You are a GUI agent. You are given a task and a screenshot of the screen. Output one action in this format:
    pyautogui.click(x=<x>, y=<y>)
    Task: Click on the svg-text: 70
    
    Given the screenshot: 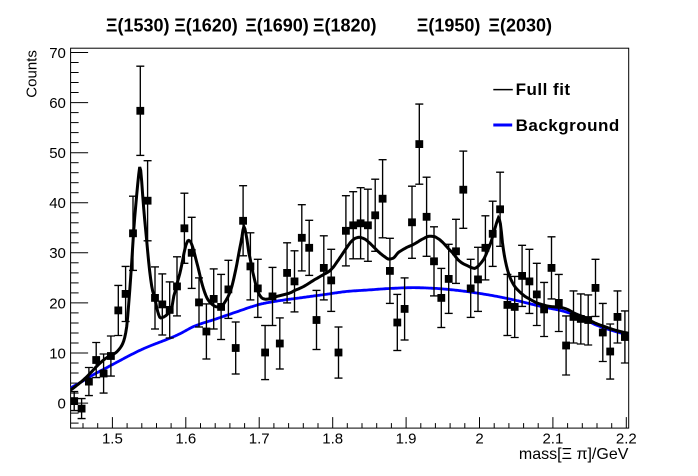 What is the action you would take?
    pyautogui.click(x=57, y=53)
    